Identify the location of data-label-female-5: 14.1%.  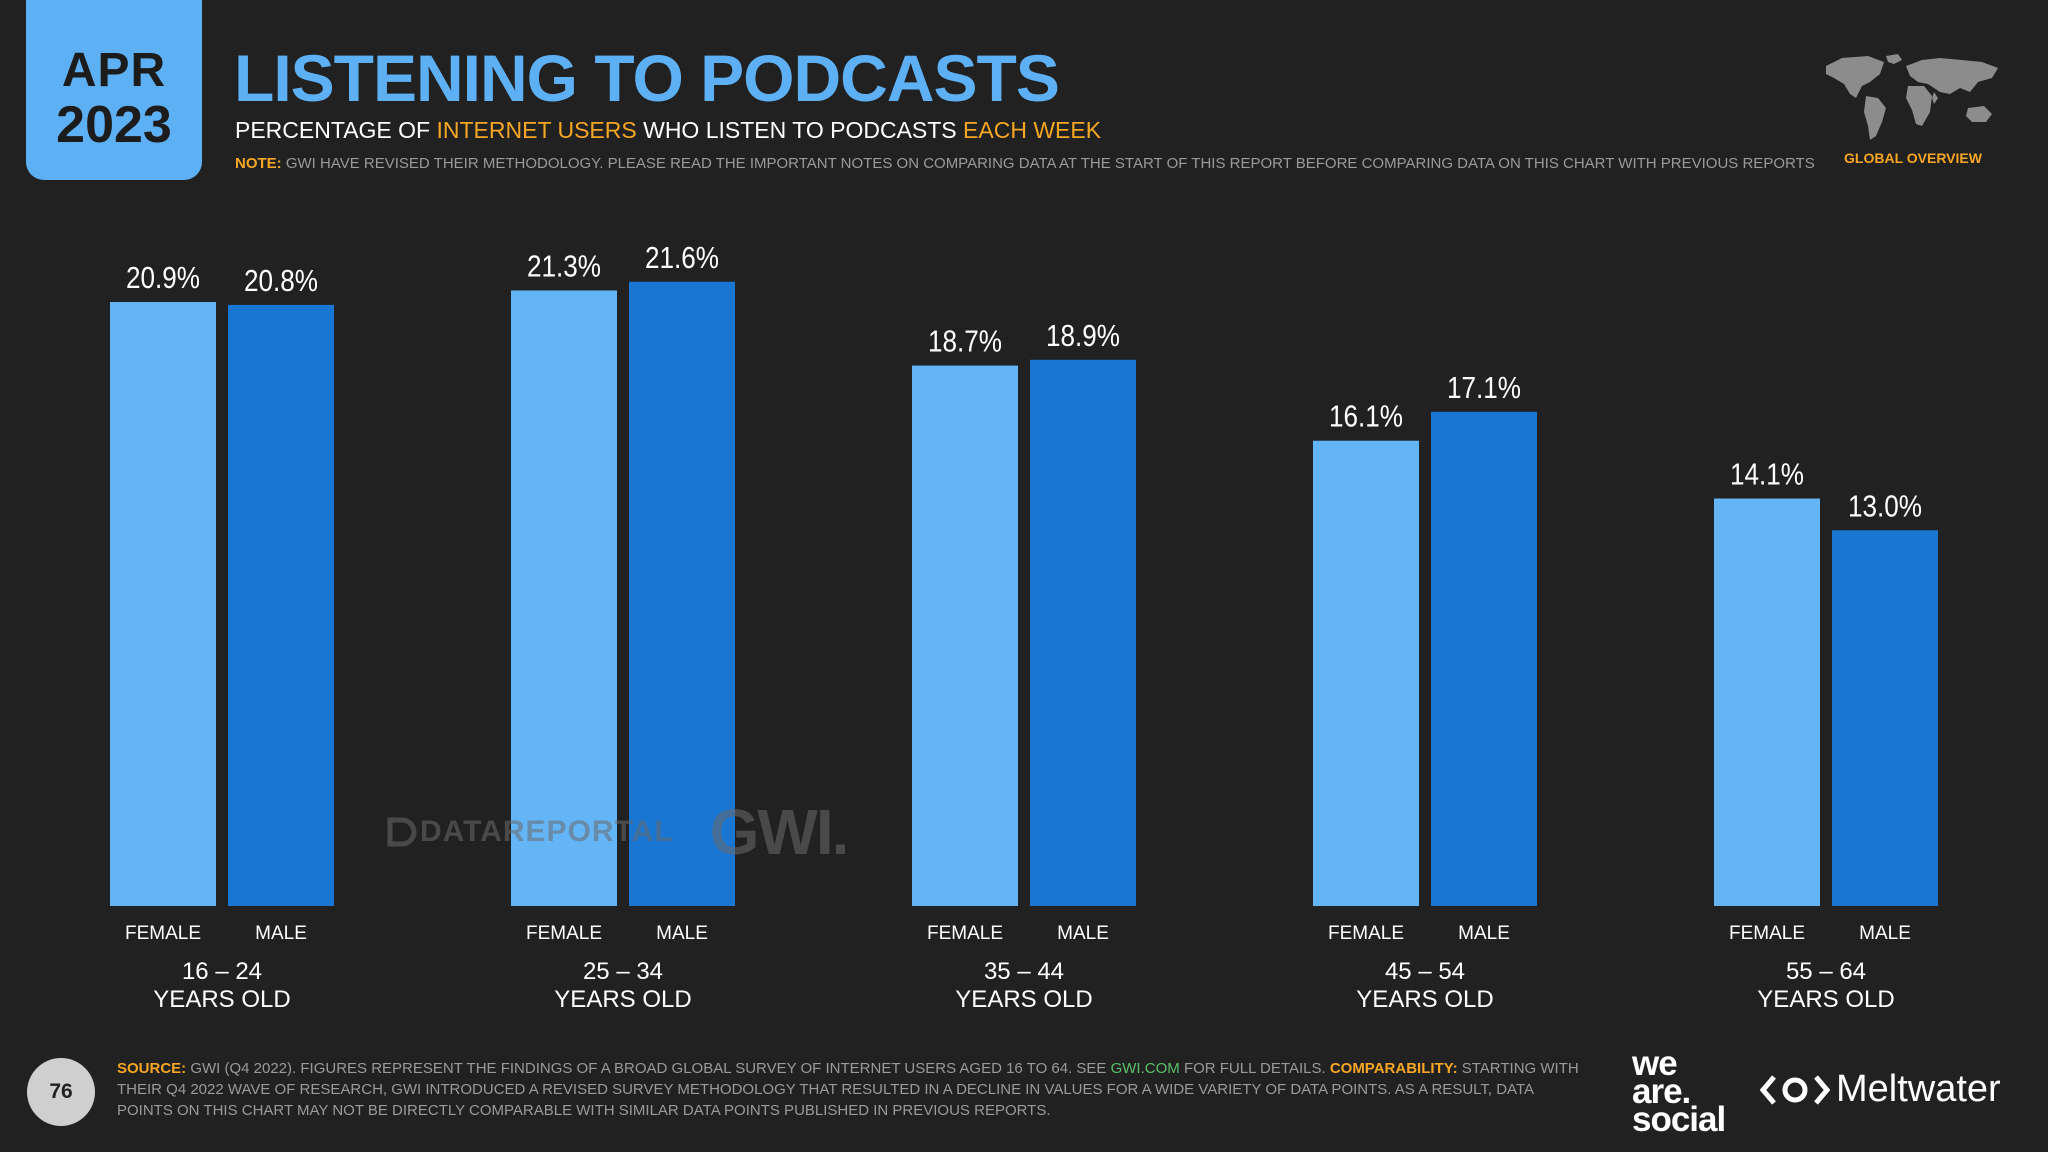
(1767, 474).